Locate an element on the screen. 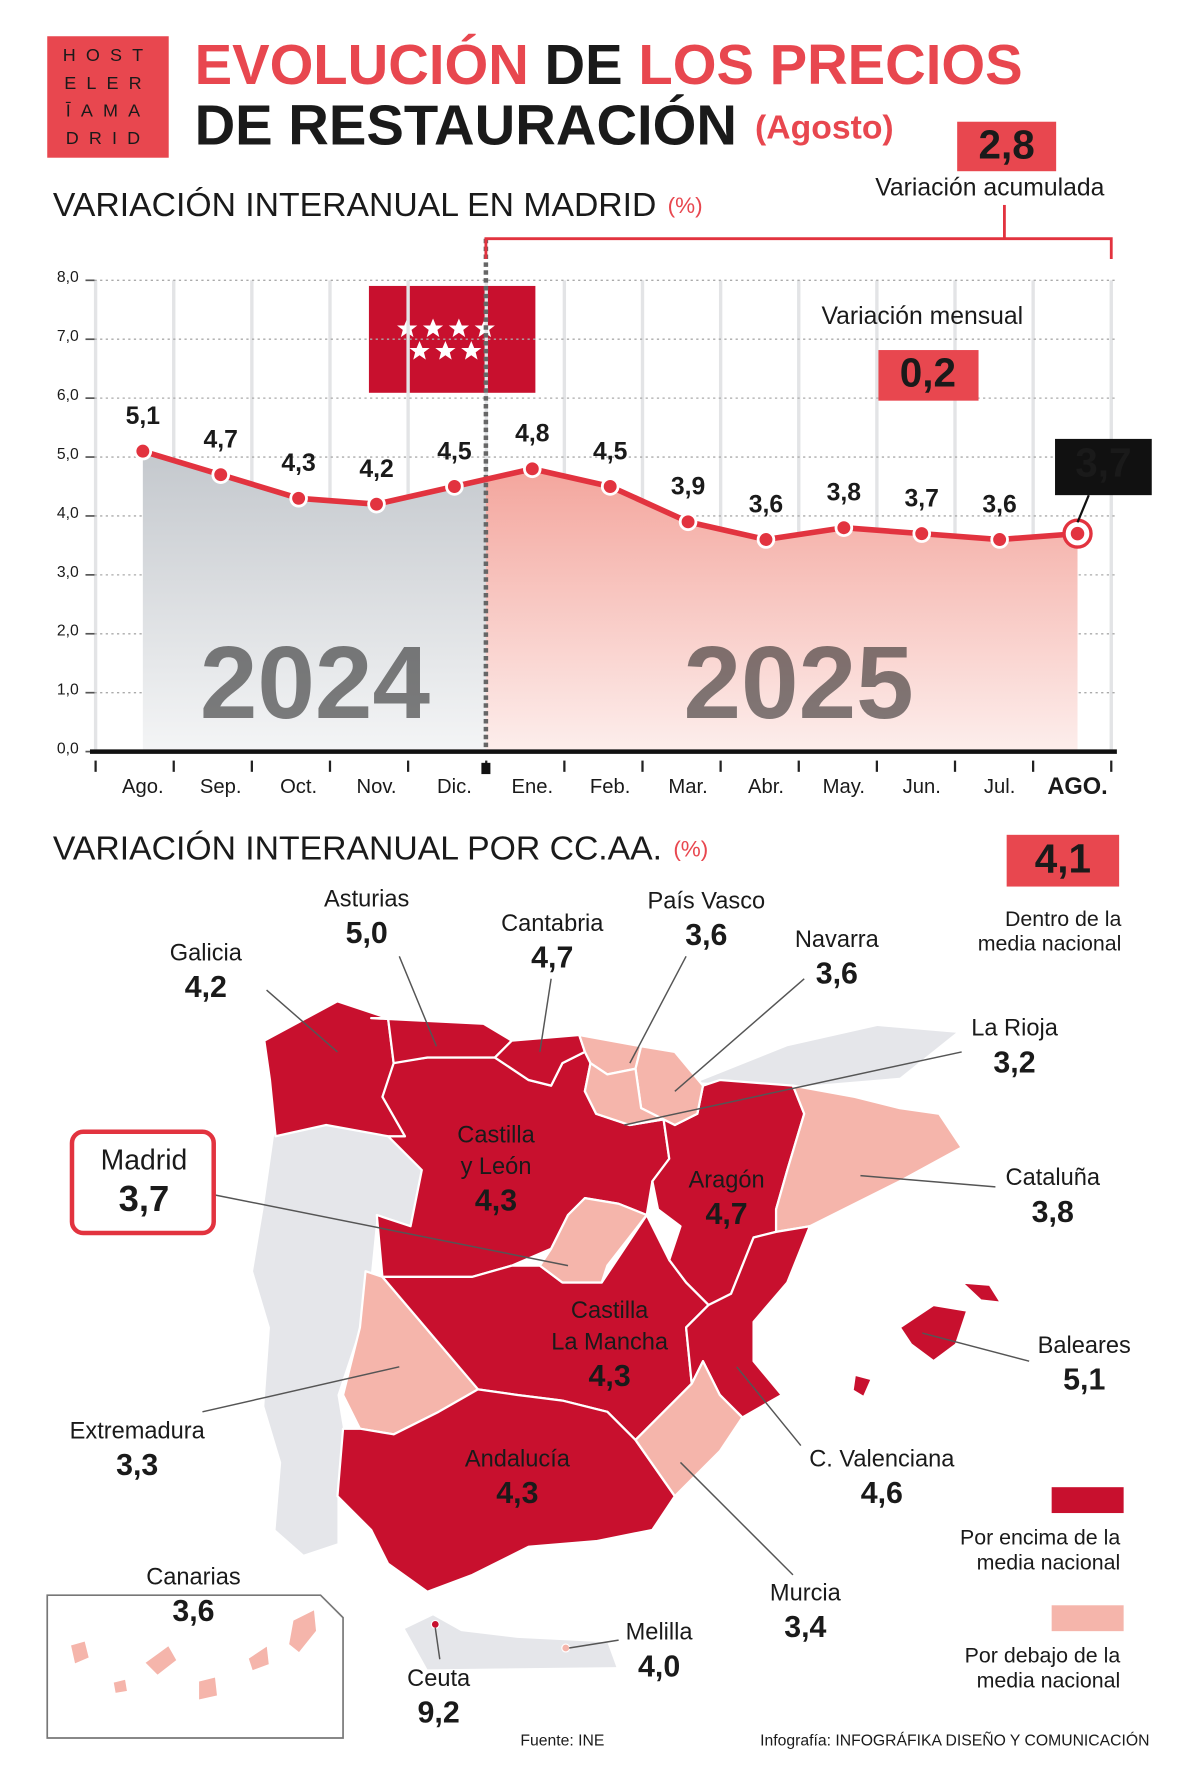 The width and height of the screenshot is (1181, 1772). legend-label: media nacional is located at coordinates (1049, 1562).